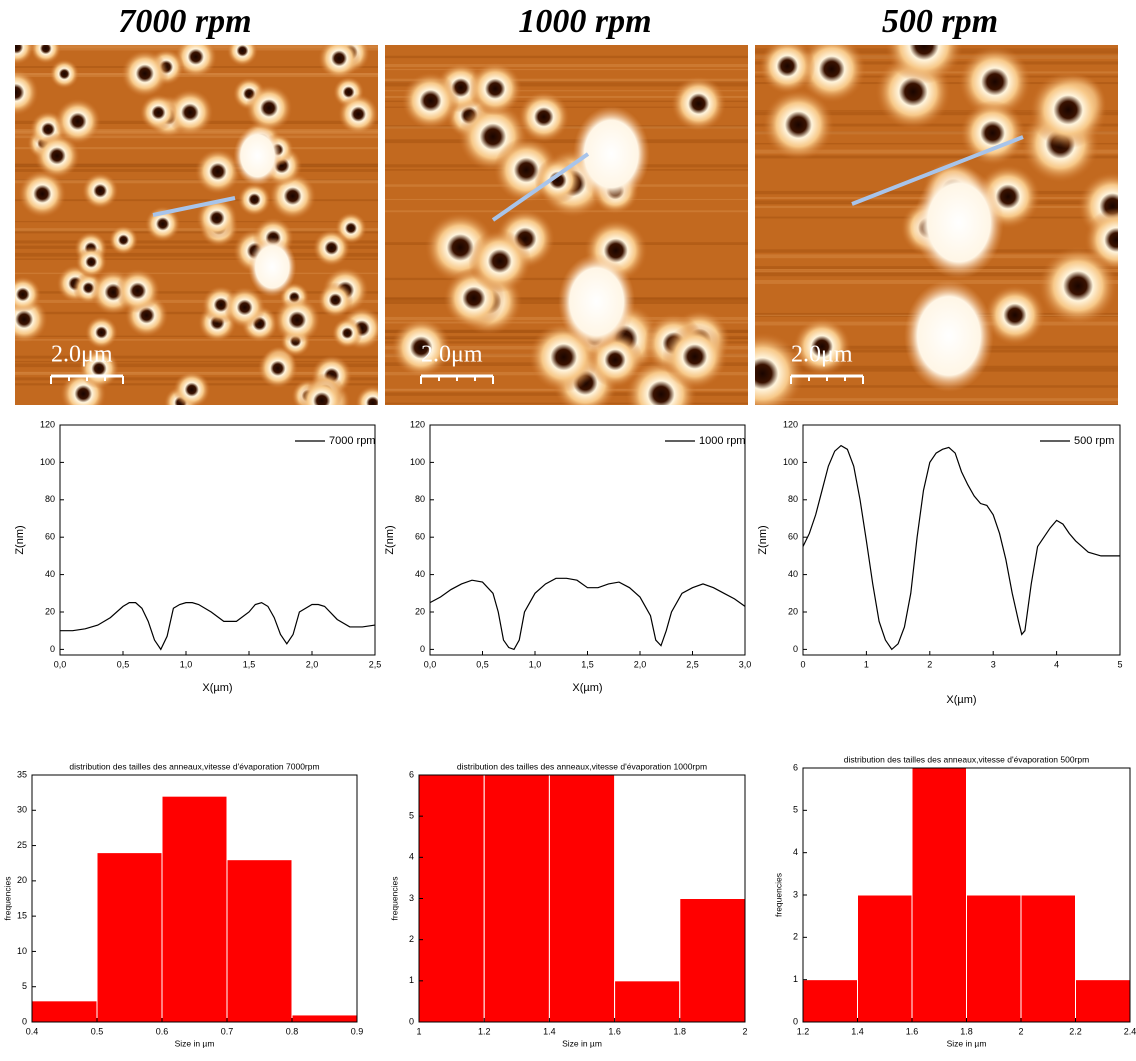 This screenshot has height=1061, width=1136. Describe the element at coordinates (802, 664) in the screenshot. I see `x-tick-label: 0` at that location.